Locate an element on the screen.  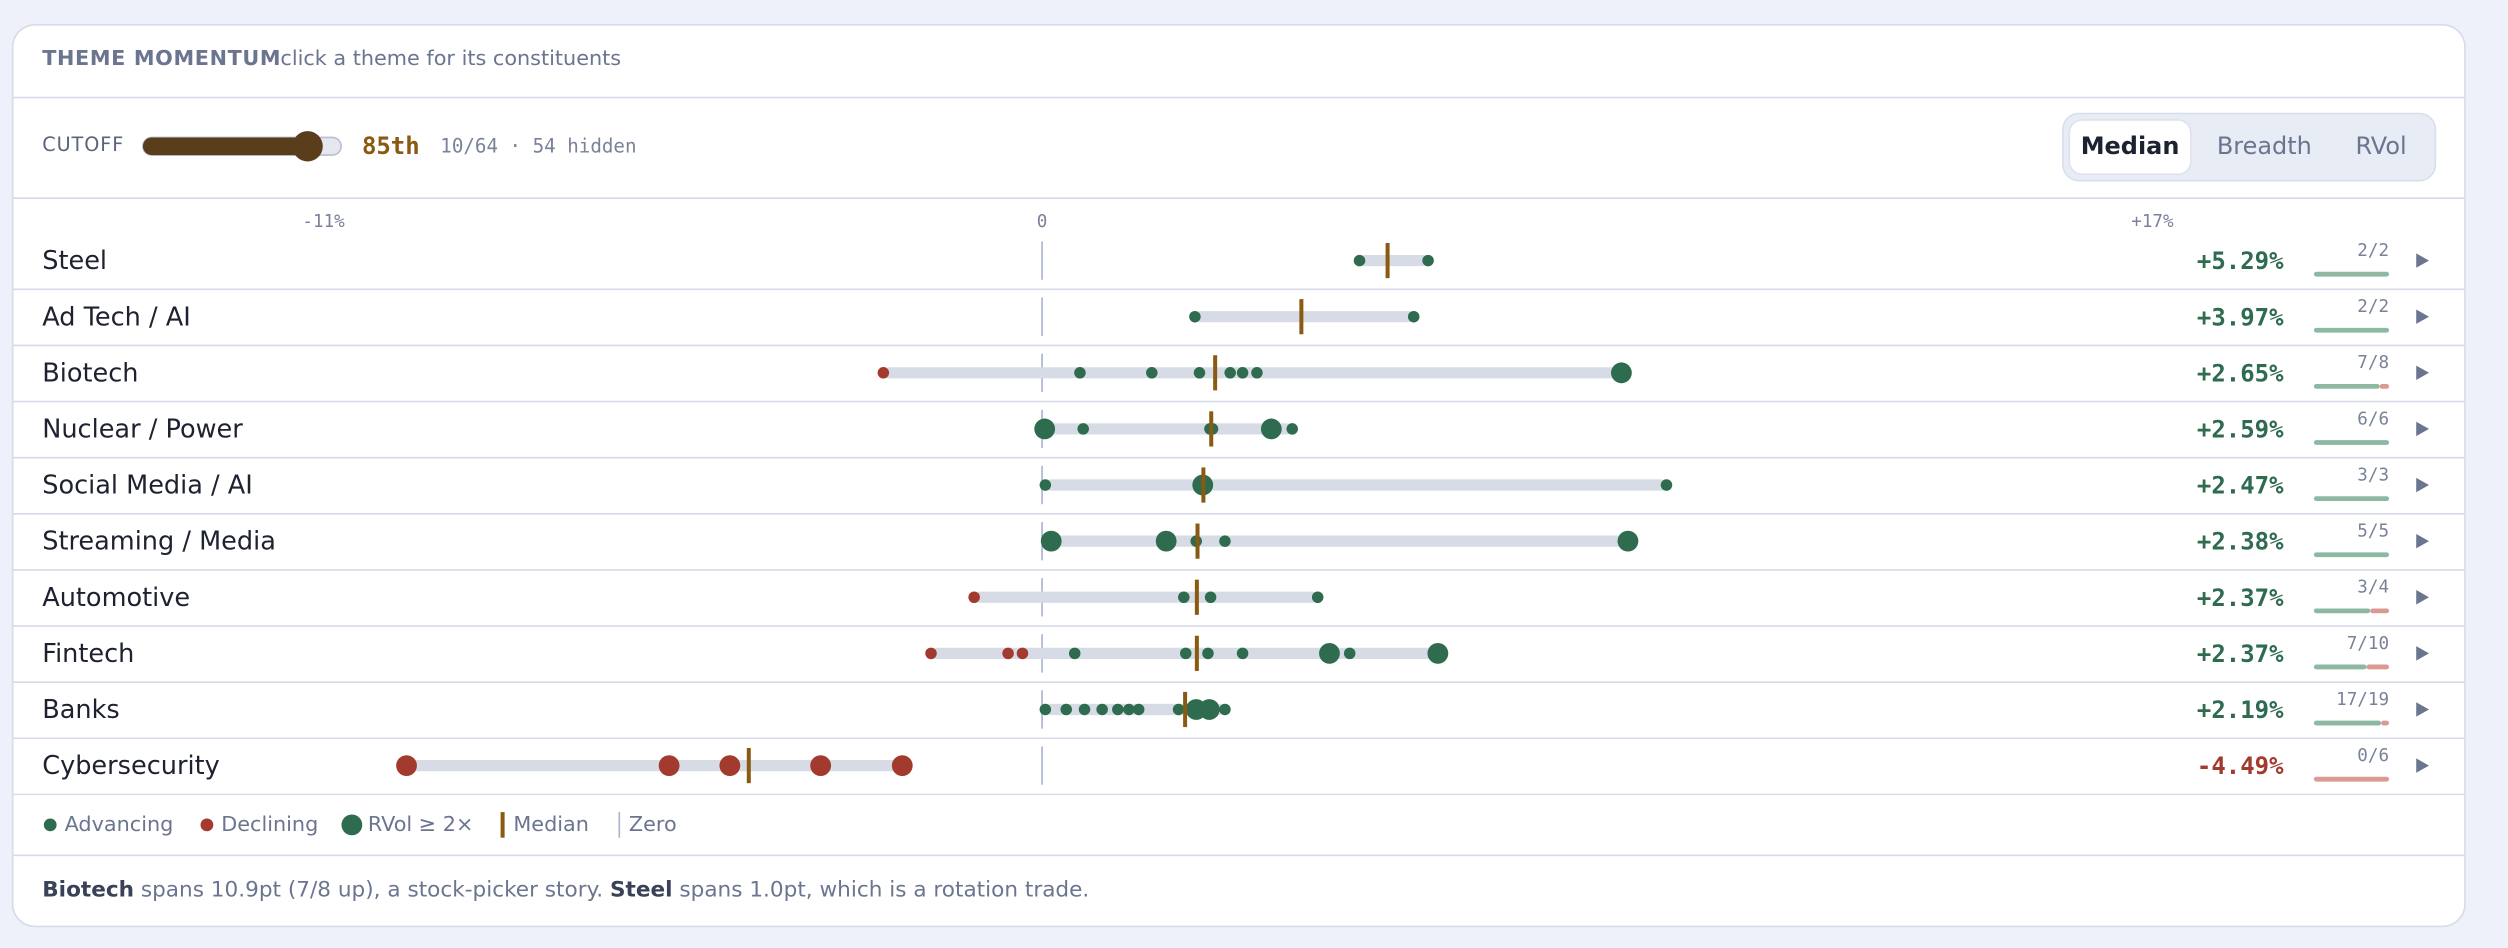
median-value: -4.49% is located at coordinates (2240, 766).